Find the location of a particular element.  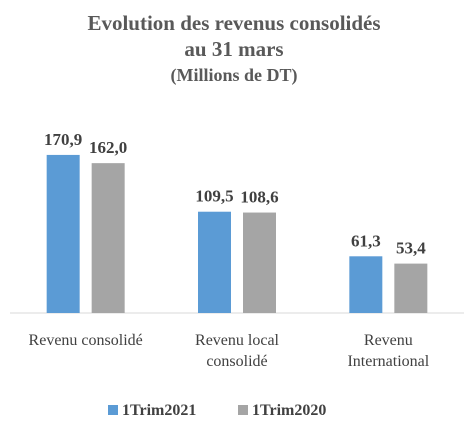

data-label: 108,6 is located at coordinates (259, 197).